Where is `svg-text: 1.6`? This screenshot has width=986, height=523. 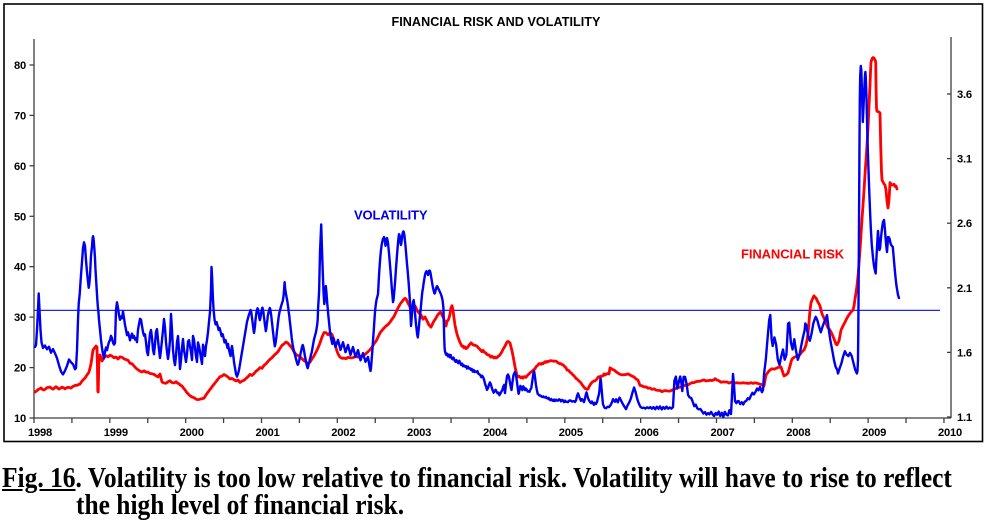
svg-text: 1.6 is located at coordinates (964, 353).